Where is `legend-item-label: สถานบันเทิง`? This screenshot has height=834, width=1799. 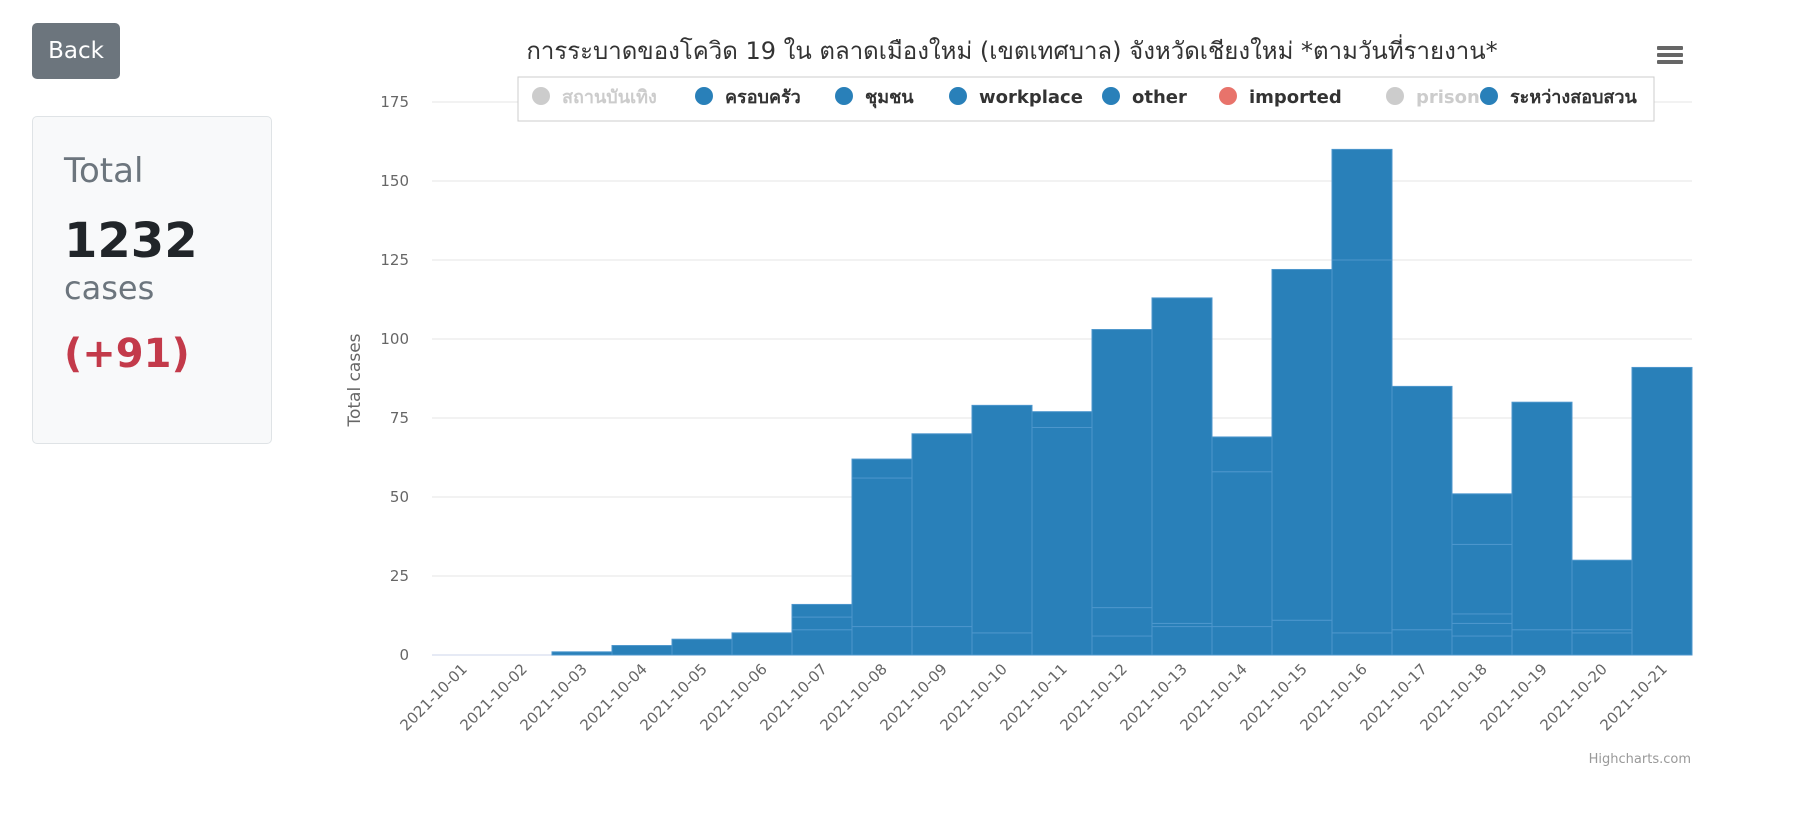
legend-item-label: สถานบันเทิง is located at coordinates (609, 97).